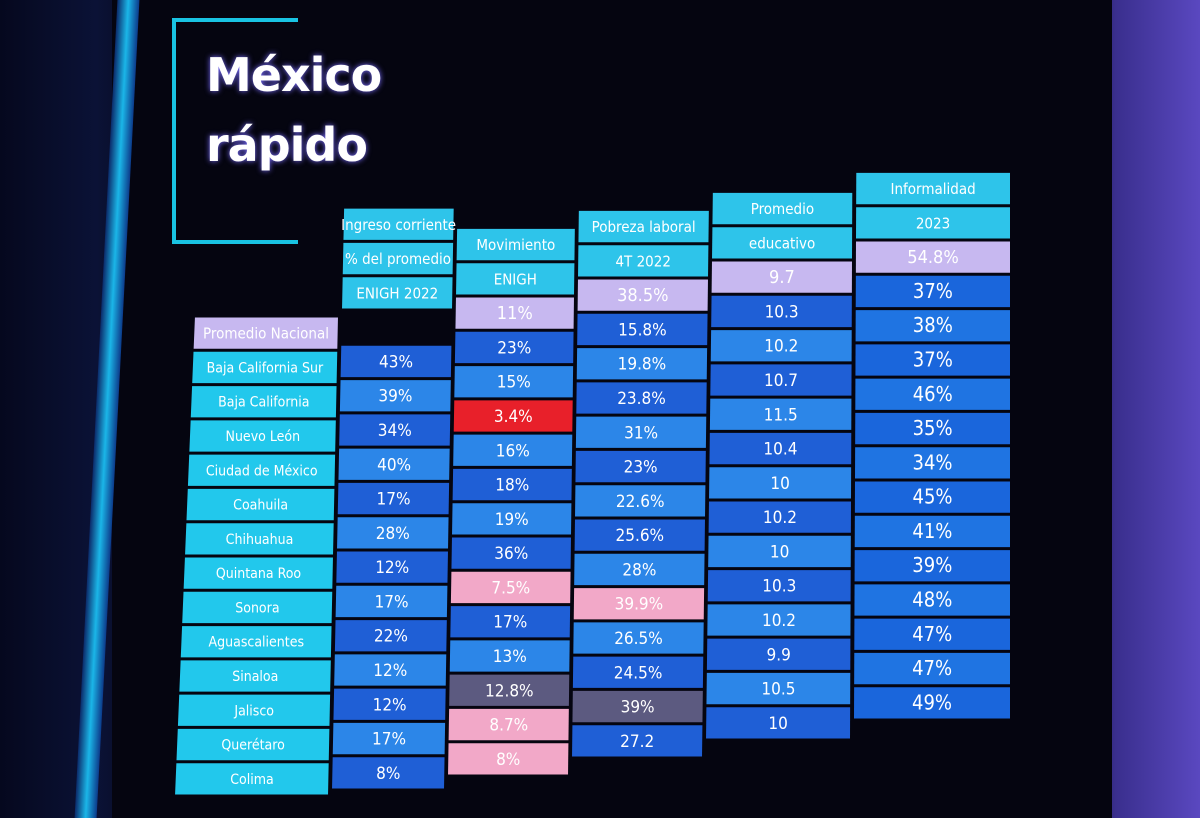  I want to click on row12-col4-cell, so click(778, 723).